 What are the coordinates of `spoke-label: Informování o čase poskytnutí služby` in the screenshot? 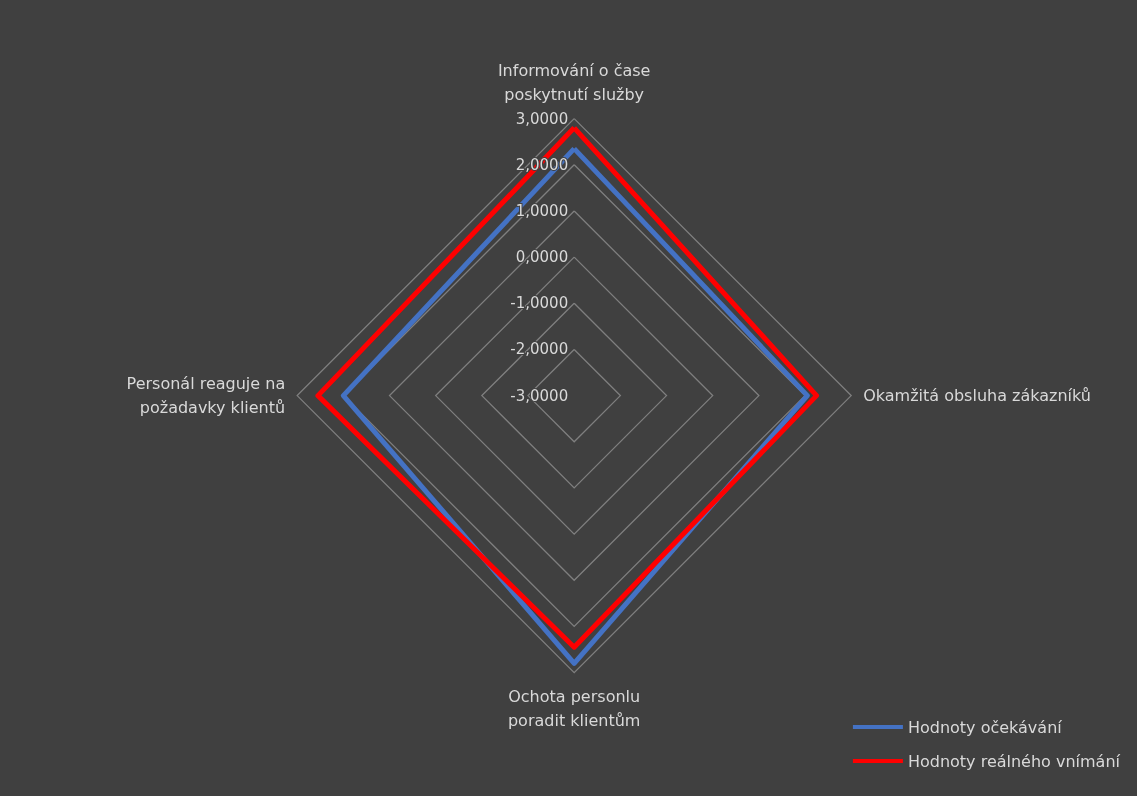 It's located at (574, 83).